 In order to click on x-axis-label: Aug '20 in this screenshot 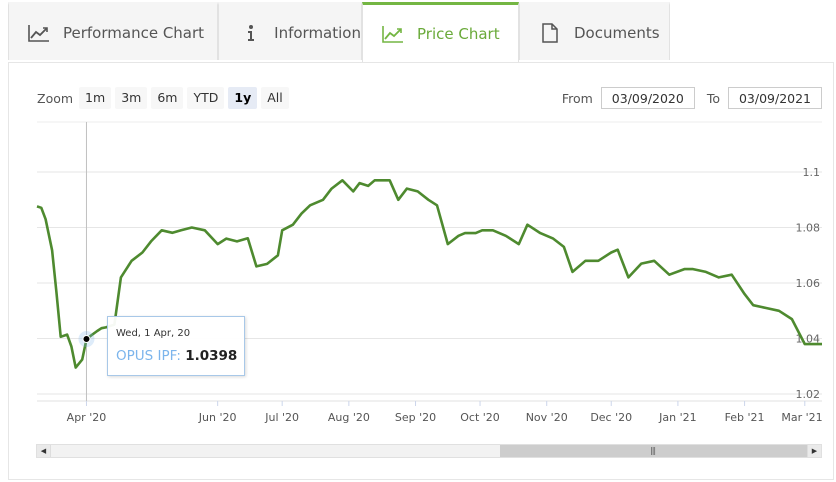, I will do `click(349, 417)`.